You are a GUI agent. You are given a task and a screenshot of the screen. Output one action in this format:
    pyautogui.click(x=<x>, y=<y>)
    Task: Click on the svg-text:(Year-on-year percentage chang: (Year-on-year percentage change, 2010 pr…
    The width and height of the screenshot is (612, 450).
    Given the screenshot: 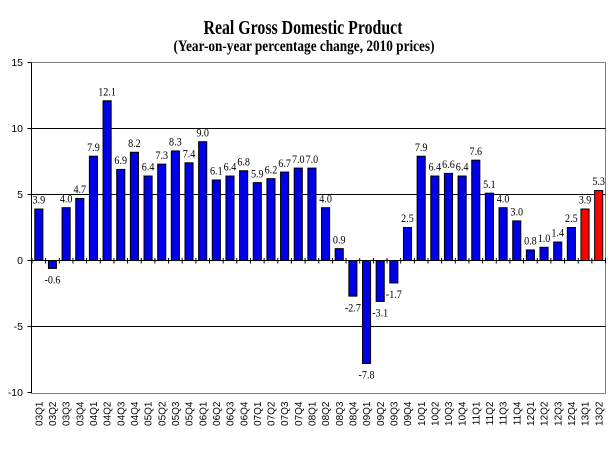 What is the action you would take?
    pyautogui.click(x=304, y=47)
    